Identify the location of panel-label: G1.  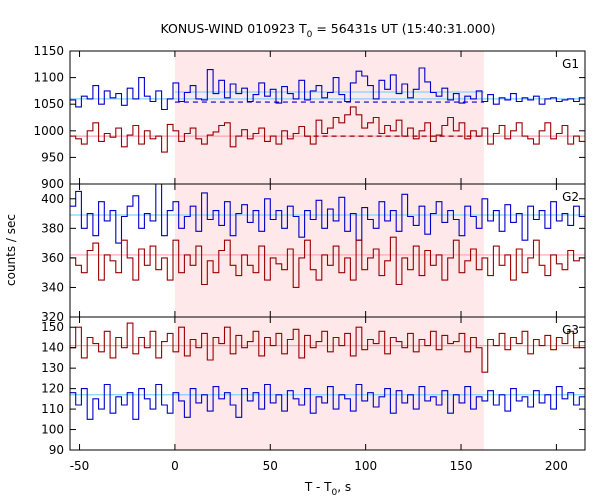
(570, 64).